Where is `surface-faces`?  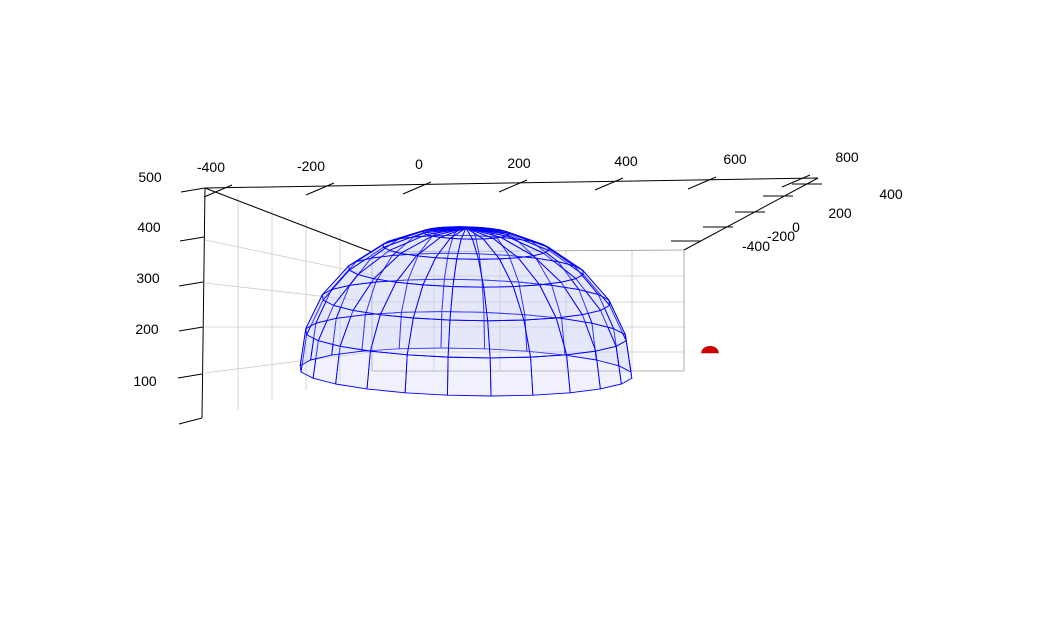 surface-faces is located at coordinates (466, 311).